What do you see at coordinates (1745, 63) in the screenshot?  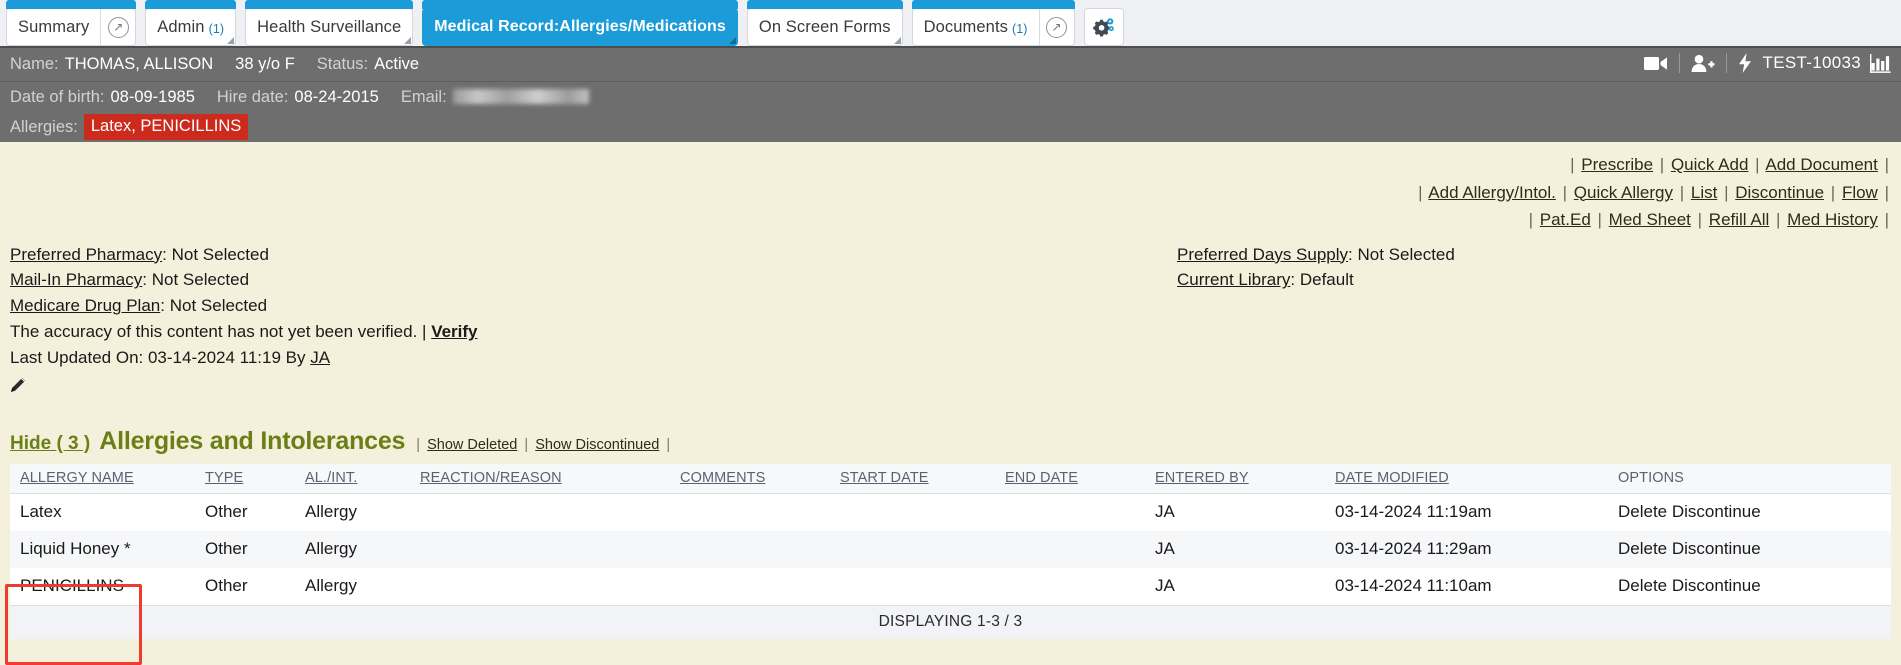 I see `quick-actions-button` at bounding box center [1745, 63].